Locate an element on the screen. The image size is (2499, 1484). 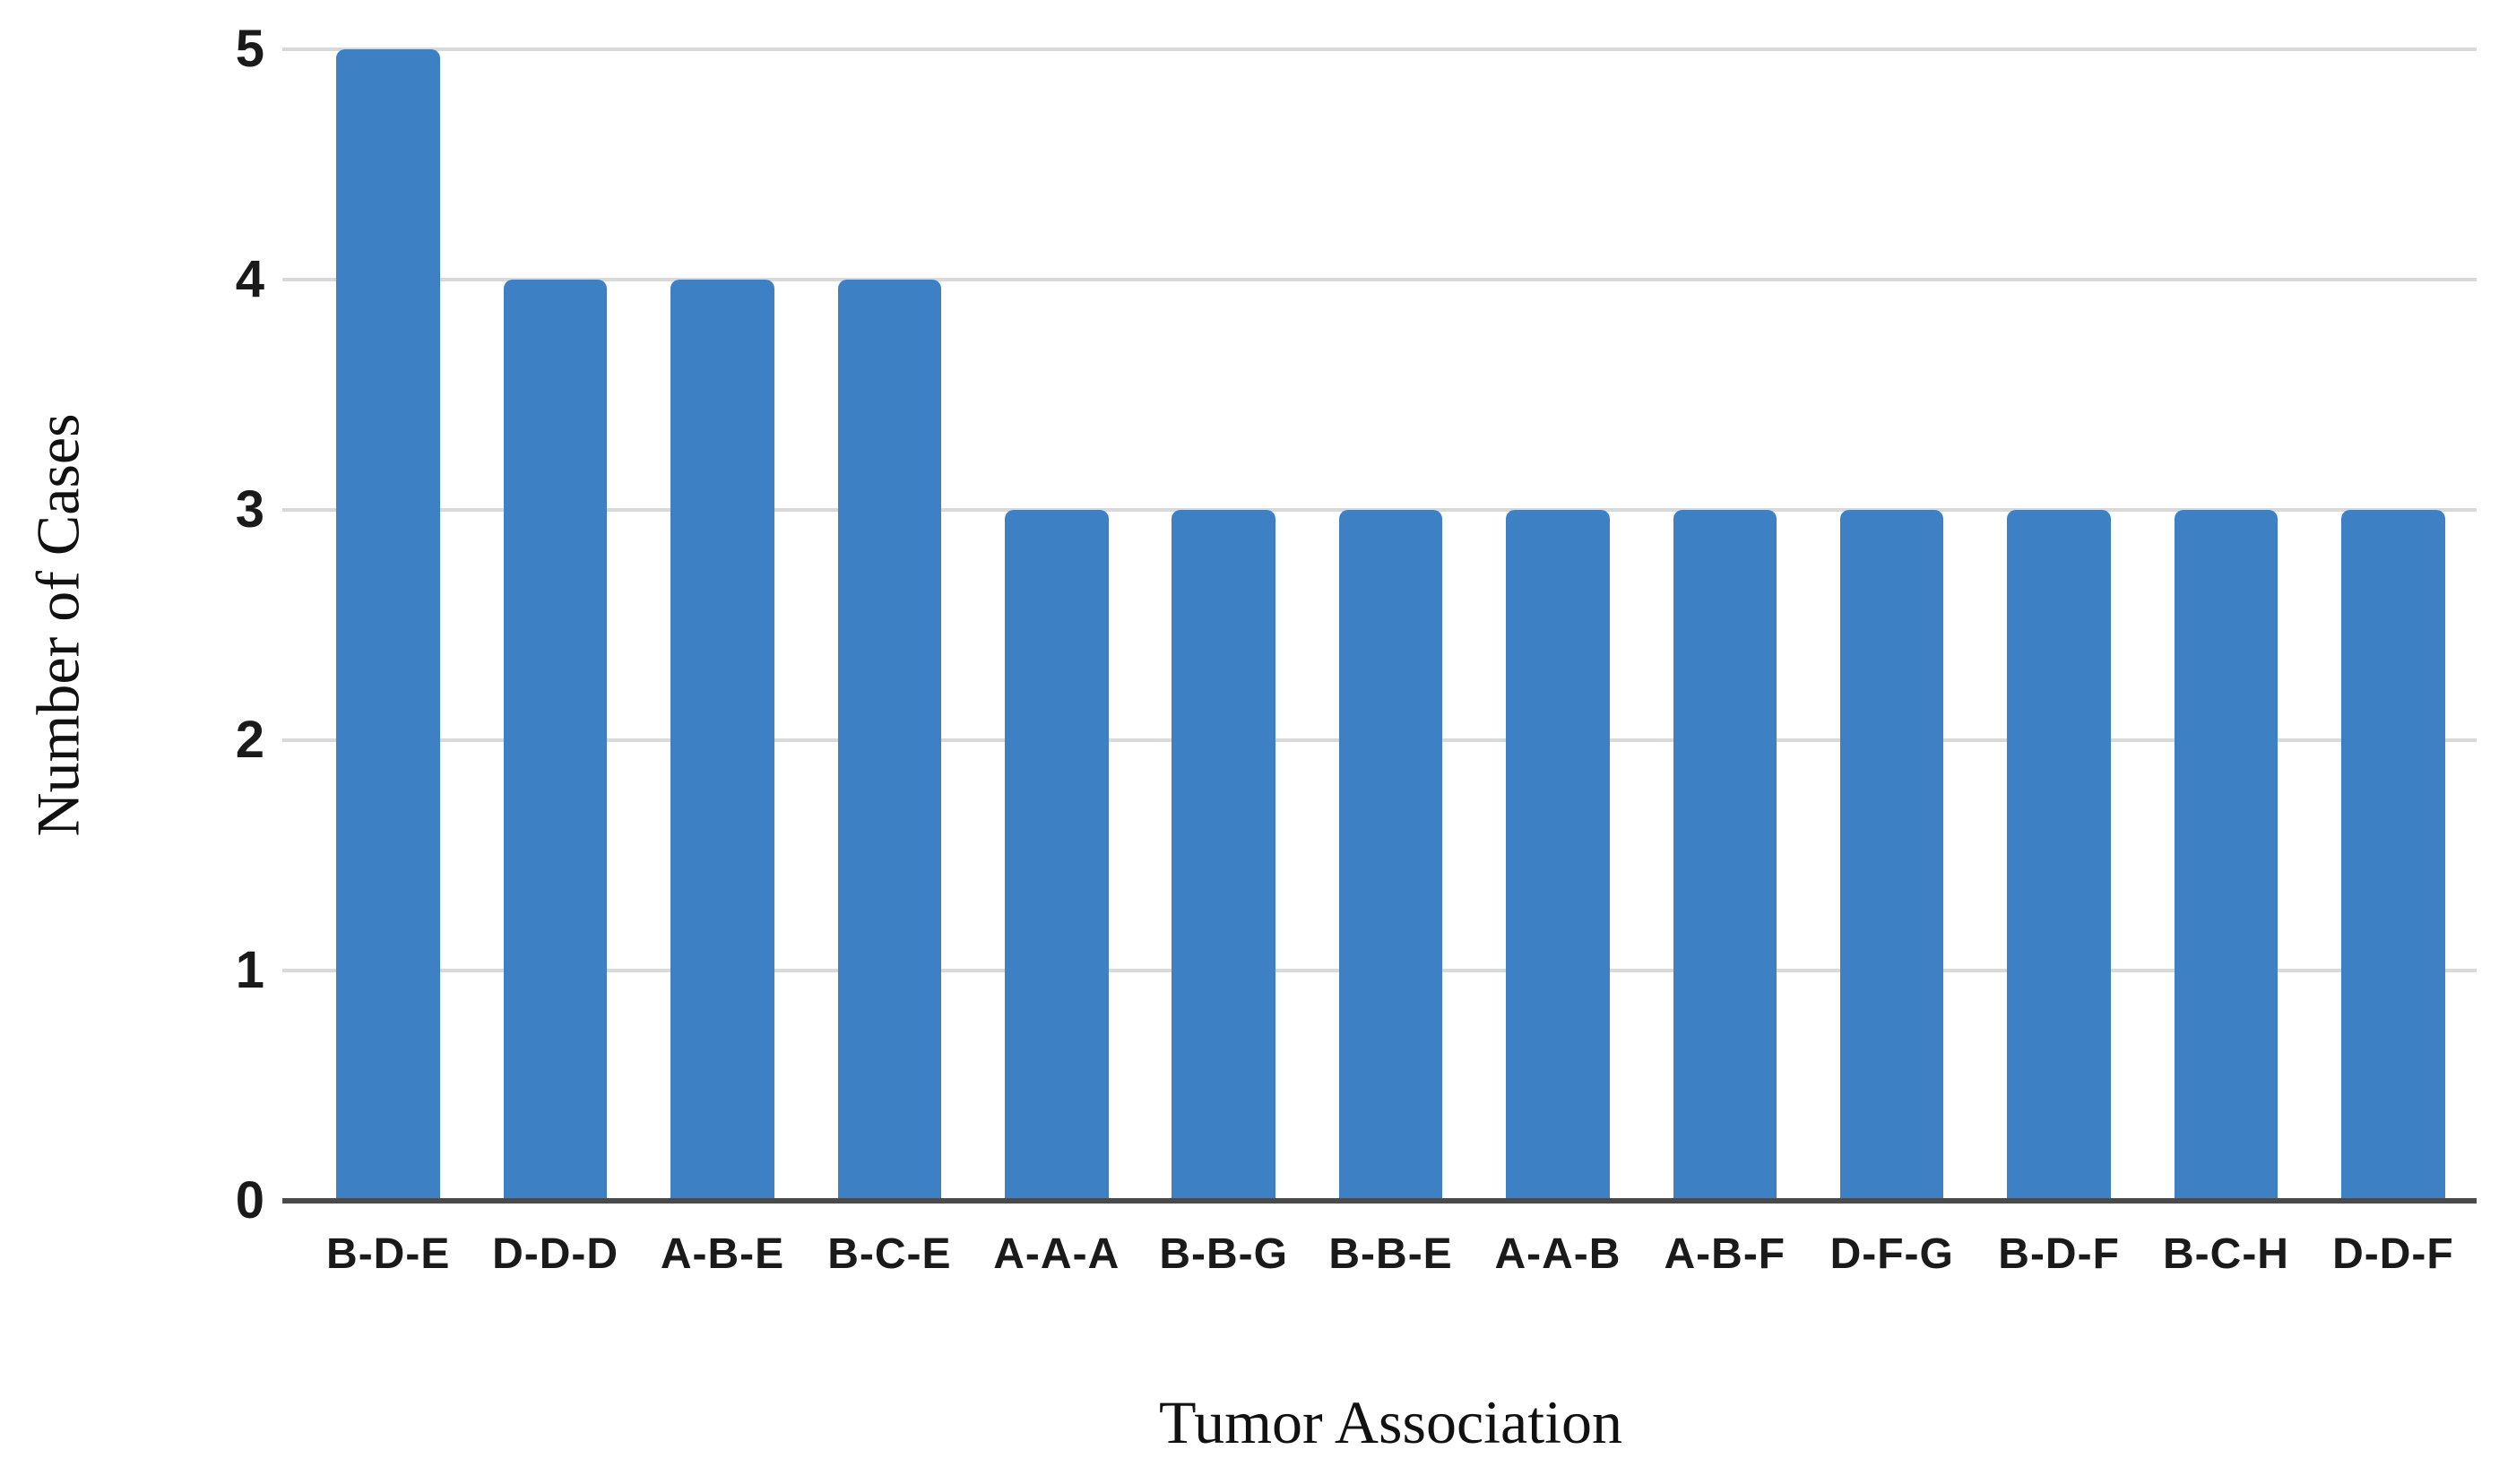
bar-B-B-G is located at coordinates (1223, 855).